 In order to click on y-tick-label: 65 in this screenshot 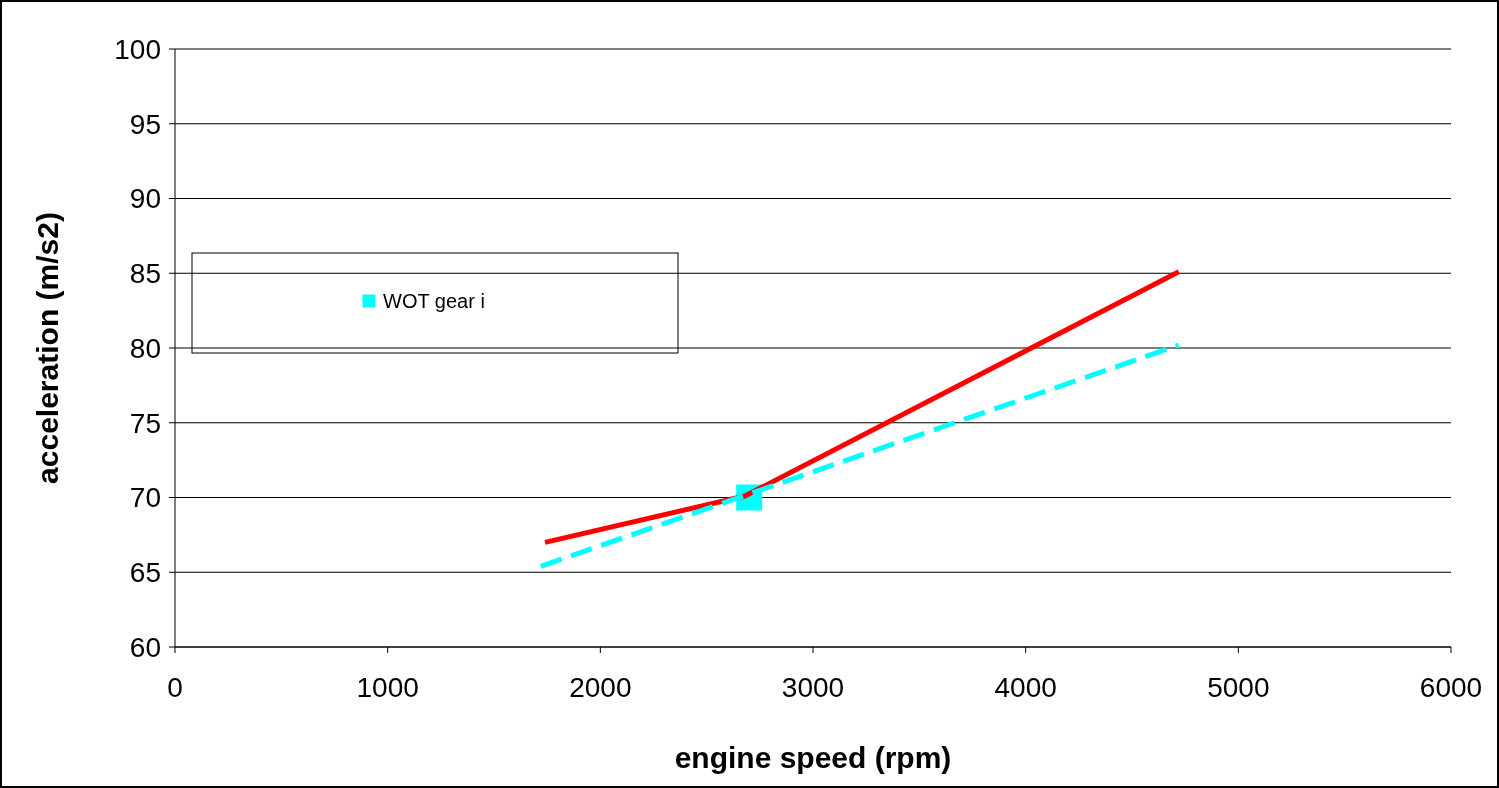, I will do `click(145, 573)`.